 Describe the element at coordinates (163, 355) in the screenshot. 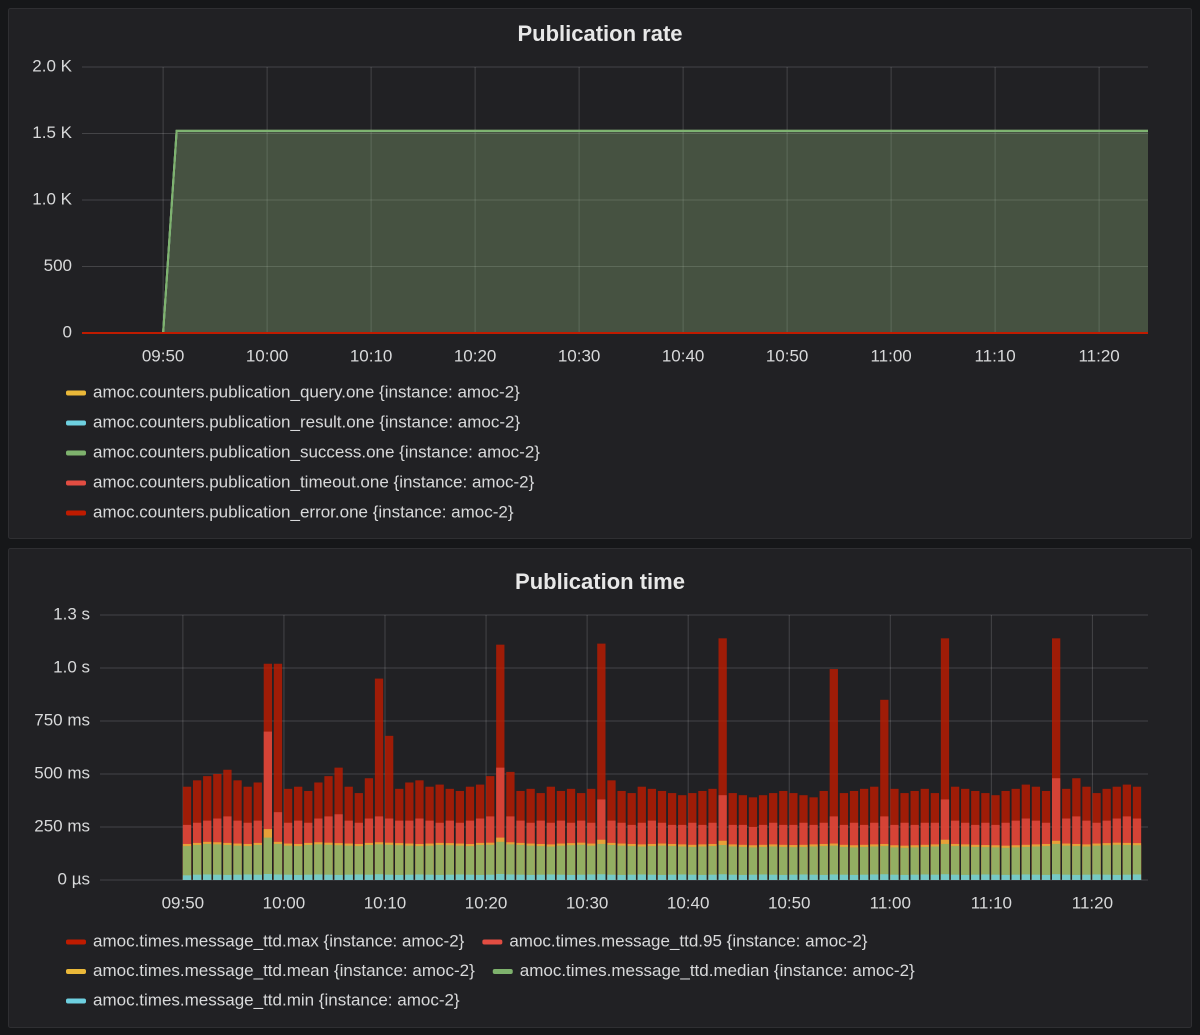

I see `x-tick-label: 09:50` at that location.